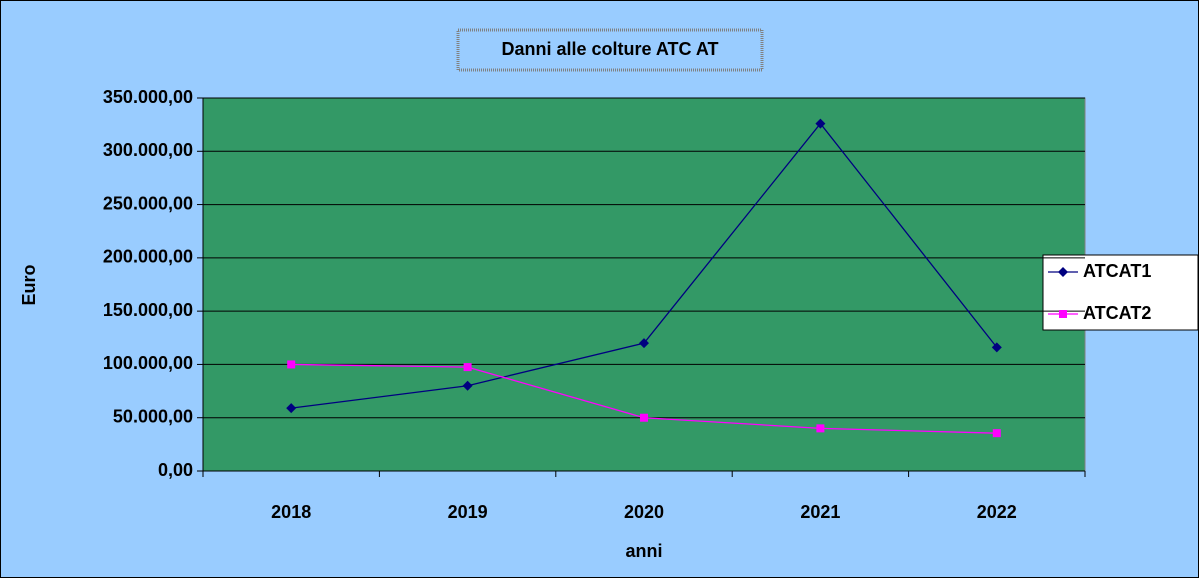 The height and width of the screenshot is (583, 1199). I want to click on y-axis-title: Euro, so click(29, 284).